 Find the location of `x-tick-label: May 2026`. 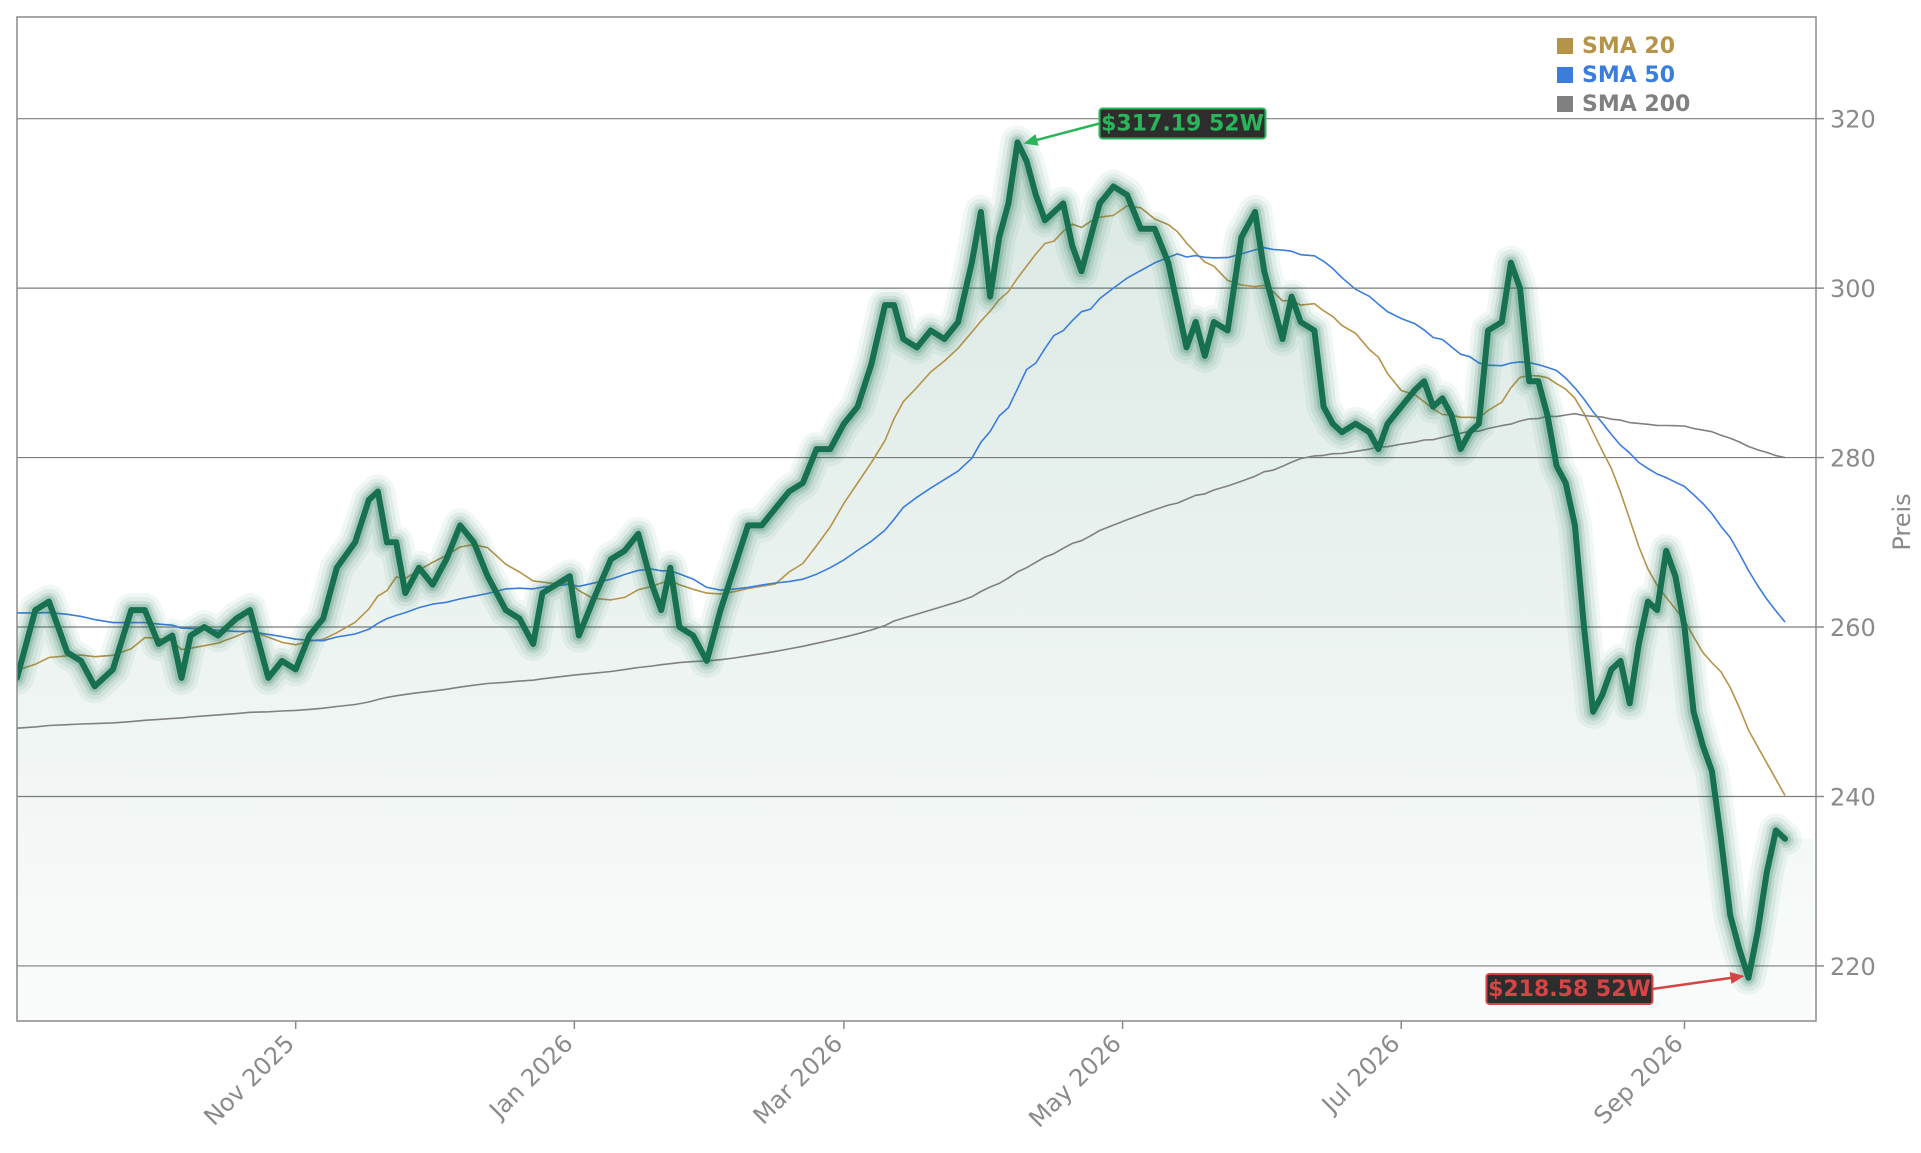

x-tick-label: May 2026 is located at coordinates (1074, 1080).